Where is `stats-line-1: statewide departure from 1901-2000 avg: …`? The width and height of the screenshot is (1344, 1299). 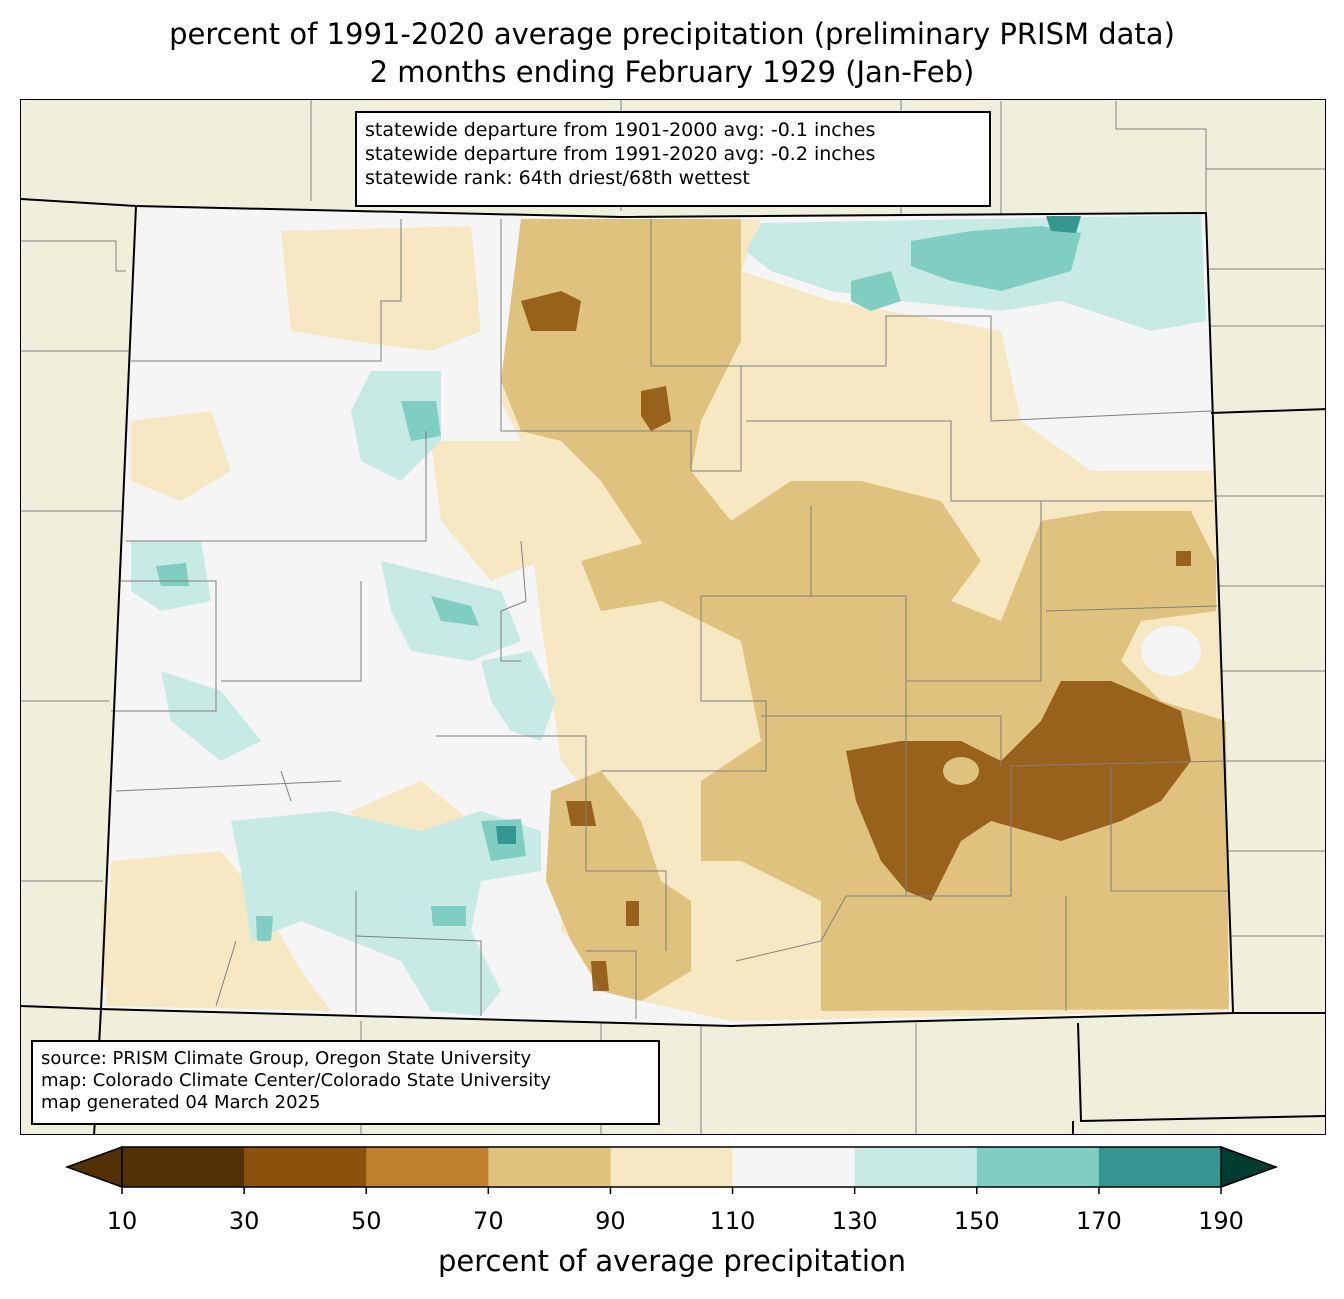
stats-line-1: statewide departure from 1901-2000 avg: … is located at coordinates (620, 130).